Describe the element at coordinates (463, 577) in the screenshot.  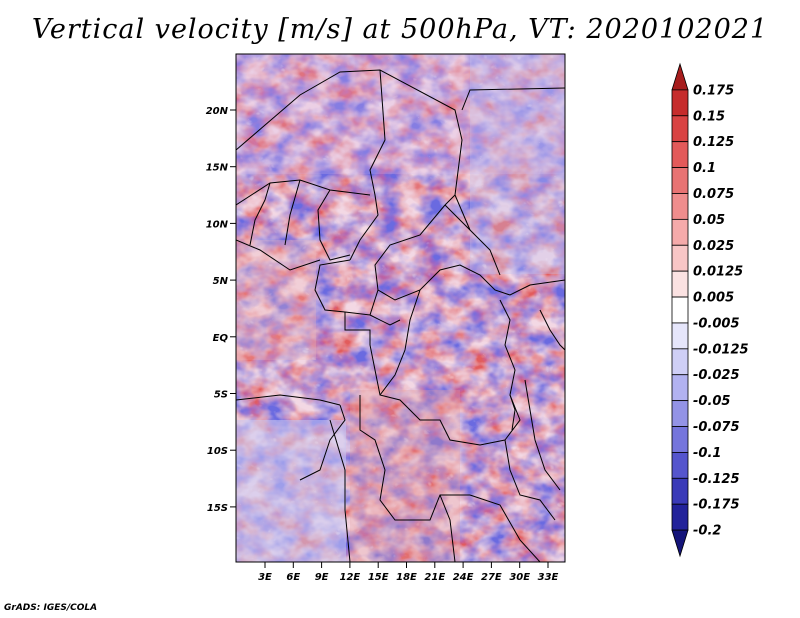
I see `lon-tick-label: 24E` at that location.